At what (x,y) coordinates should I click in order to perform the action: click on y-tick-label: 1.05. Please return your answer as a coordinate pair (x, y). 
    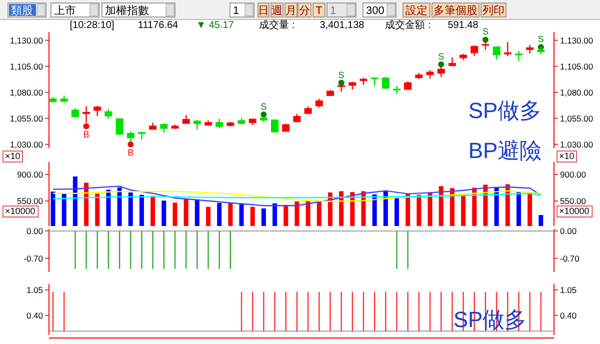
    Looking at the image, I should click on (35, 289).